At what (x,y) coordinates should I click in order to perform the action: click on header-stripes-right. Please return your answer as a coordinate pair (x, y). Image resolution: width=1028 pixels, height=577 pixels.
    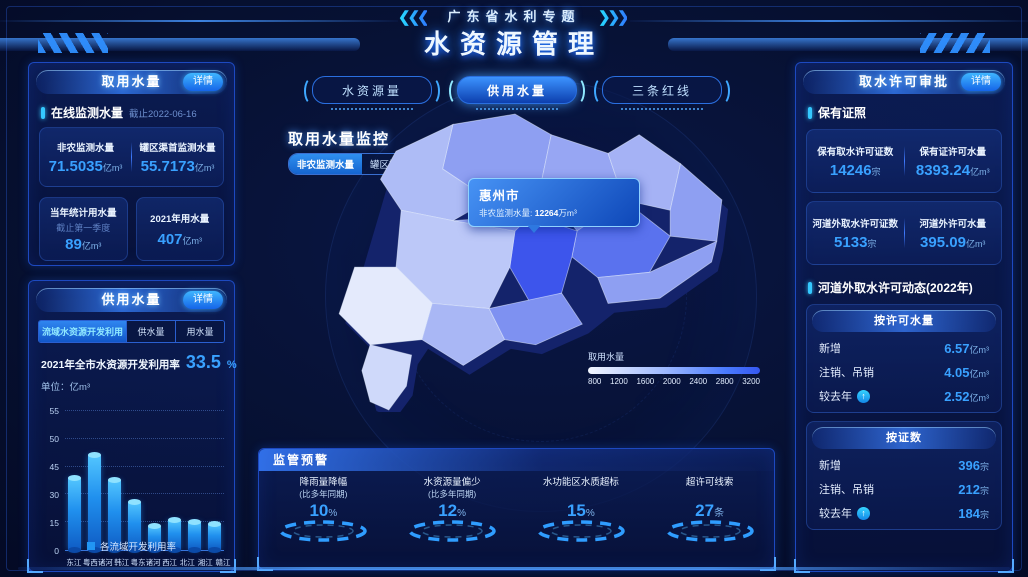
    Looking at the image, I should click on (955, 43).